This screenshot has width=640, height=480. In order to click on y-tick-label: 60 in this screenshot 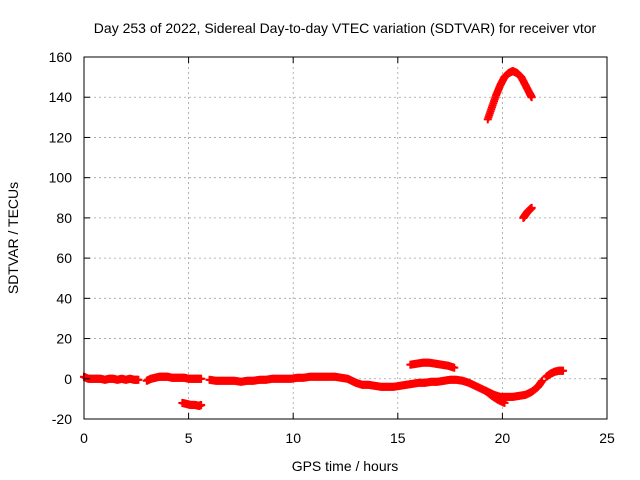, I will do `click(64, 258)`.